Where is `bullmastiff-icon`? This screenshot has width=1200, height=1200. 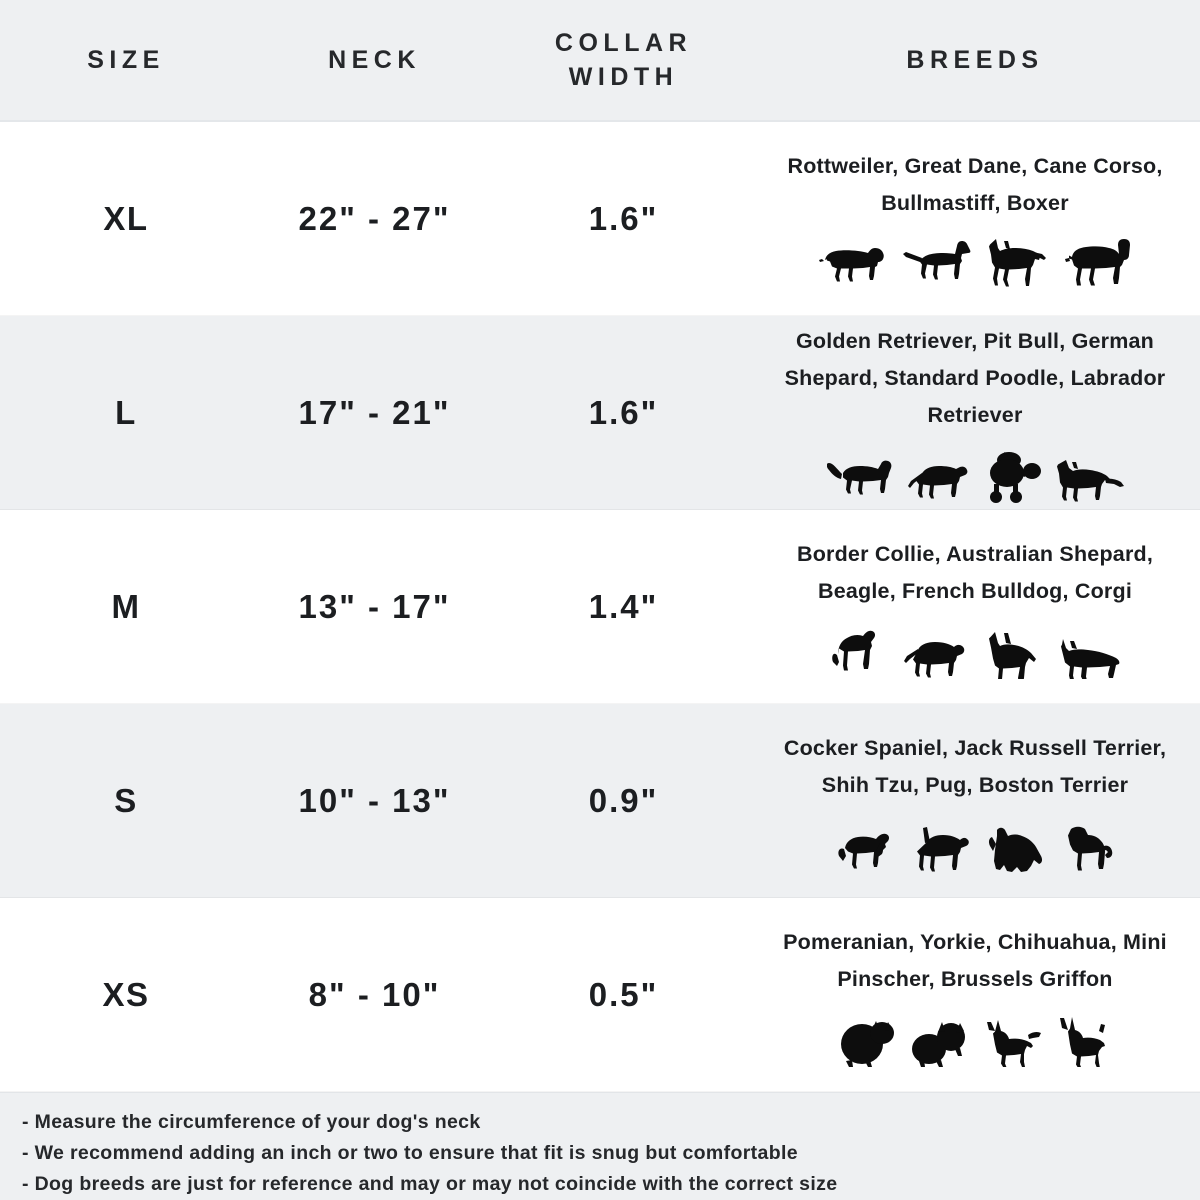 bullmastiff-icon is located at coordinates (1097, 261).